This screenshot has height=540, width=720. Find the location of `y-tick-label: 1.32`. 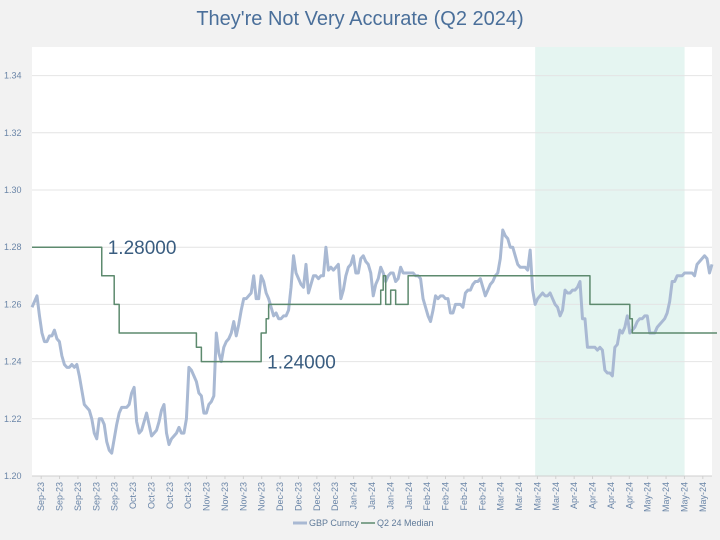

y-tick-label: 1.32 is located at coordinates (13, 133).